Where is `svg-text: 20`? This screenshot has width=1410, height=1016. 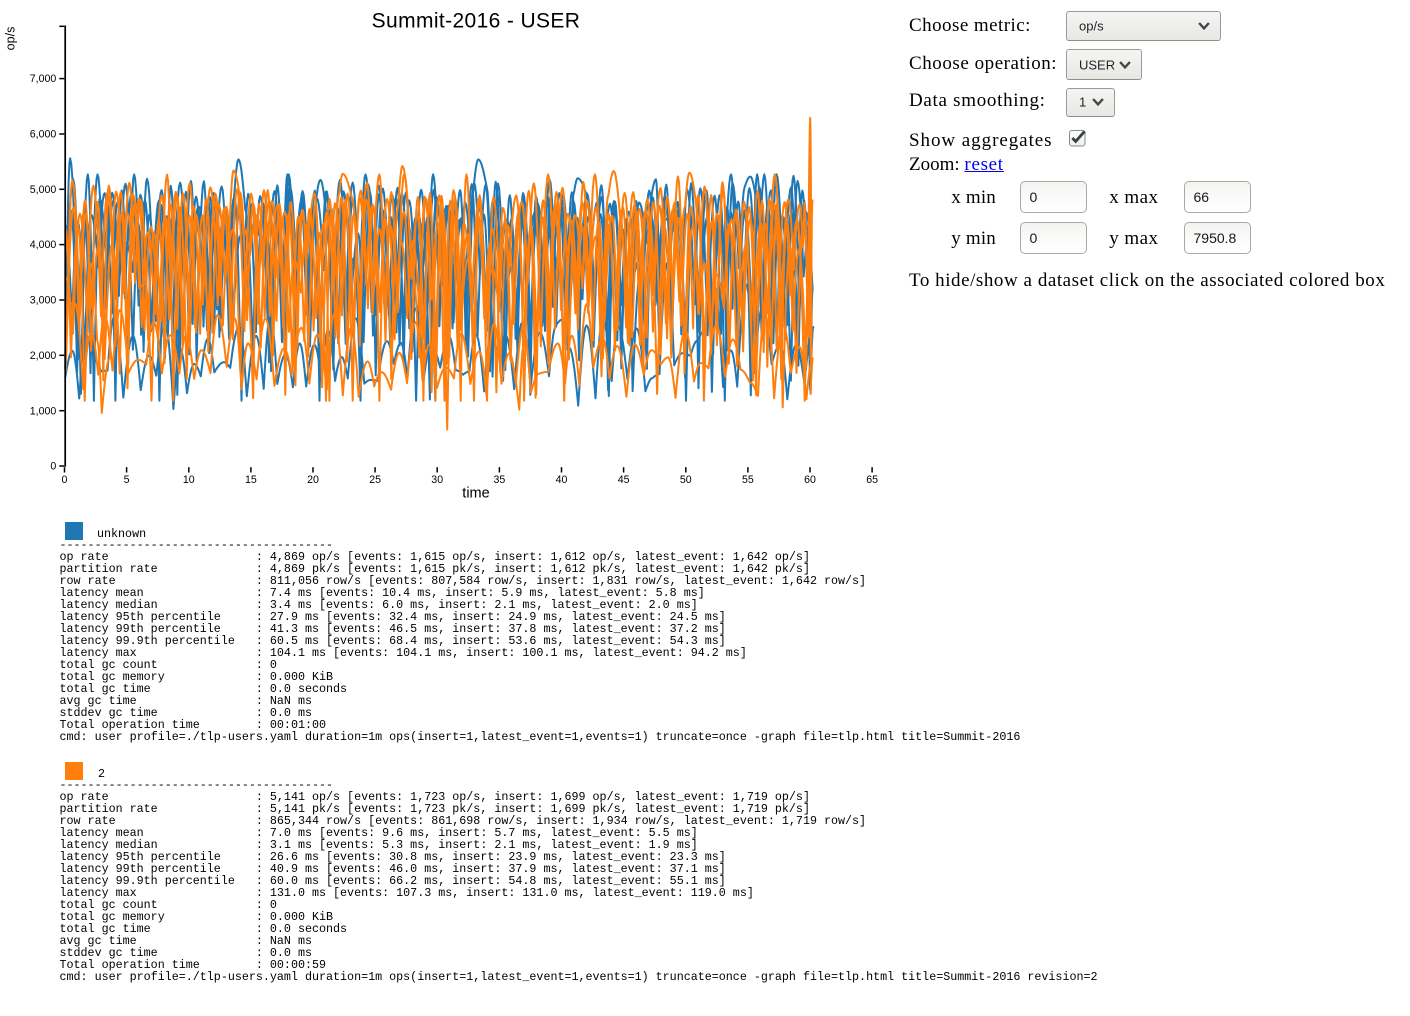
svg-text: 20 is located at coordinates (313, 480).